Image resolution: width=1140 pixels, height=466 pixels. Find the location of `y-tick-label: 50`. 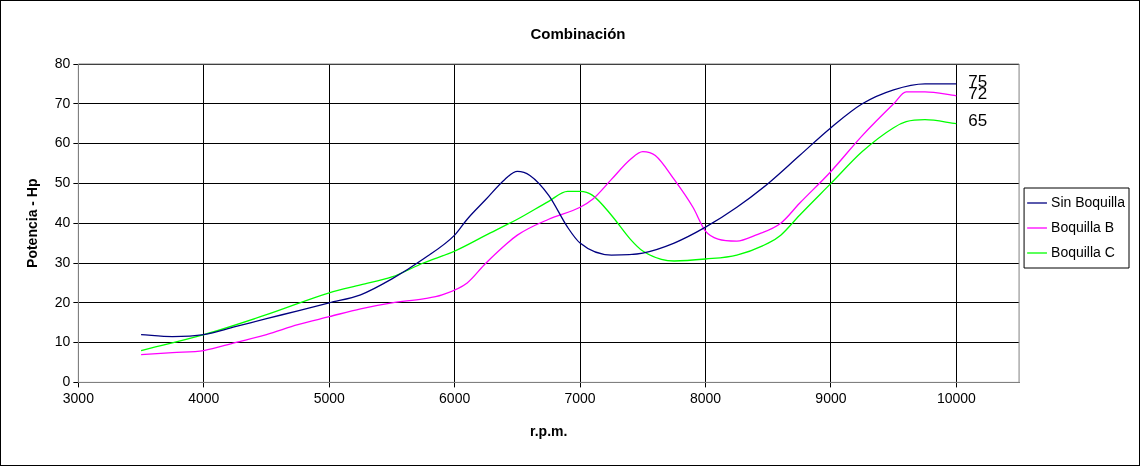

y-tick-label: 50 is located at coordinates (62, 182).